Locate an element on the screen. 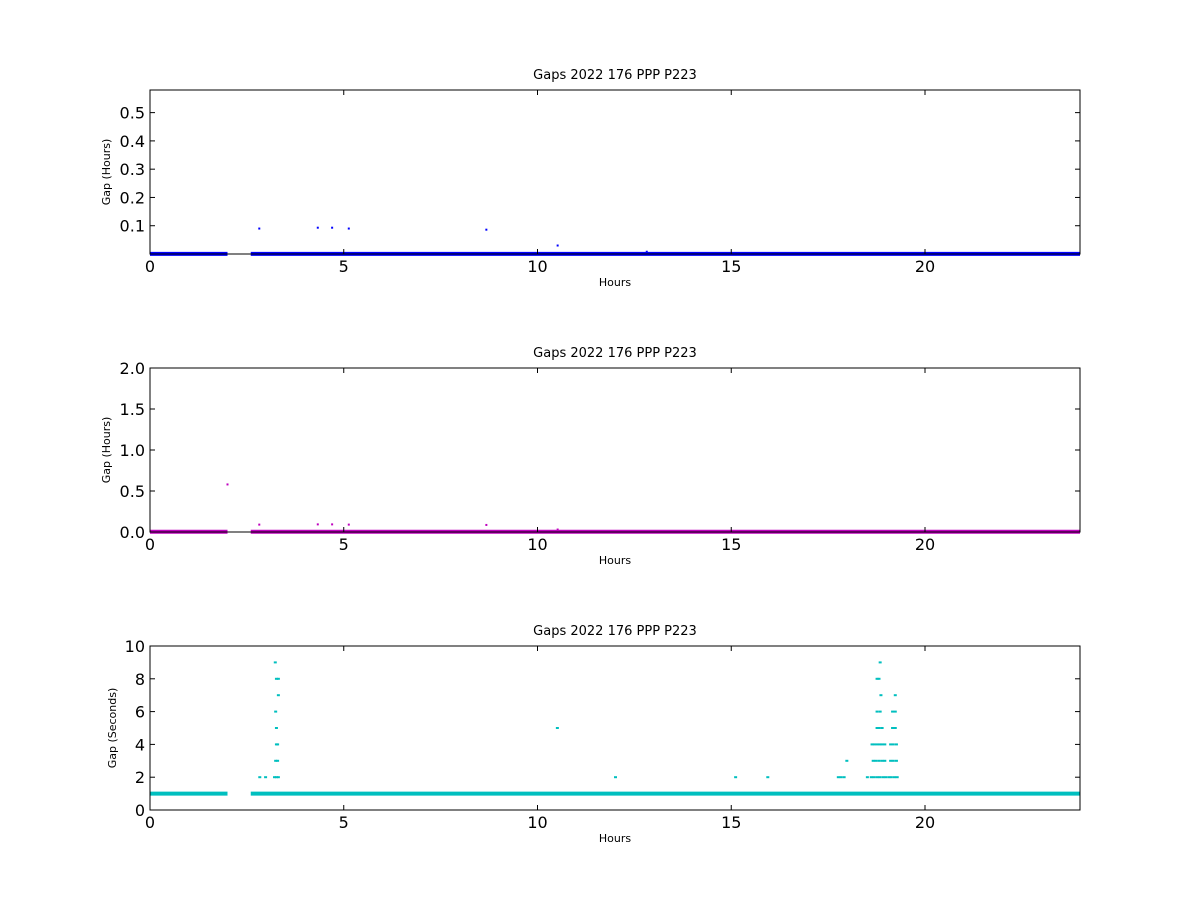 The width and height of the screenshot is (1200, 900). y-tick-label: 8 is located at coordinates (140, 679).